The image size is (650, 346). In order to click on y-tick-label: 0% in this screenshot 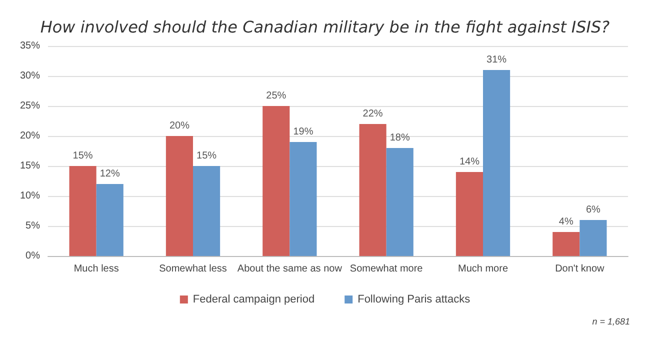, I will do `click(33, 256)`.